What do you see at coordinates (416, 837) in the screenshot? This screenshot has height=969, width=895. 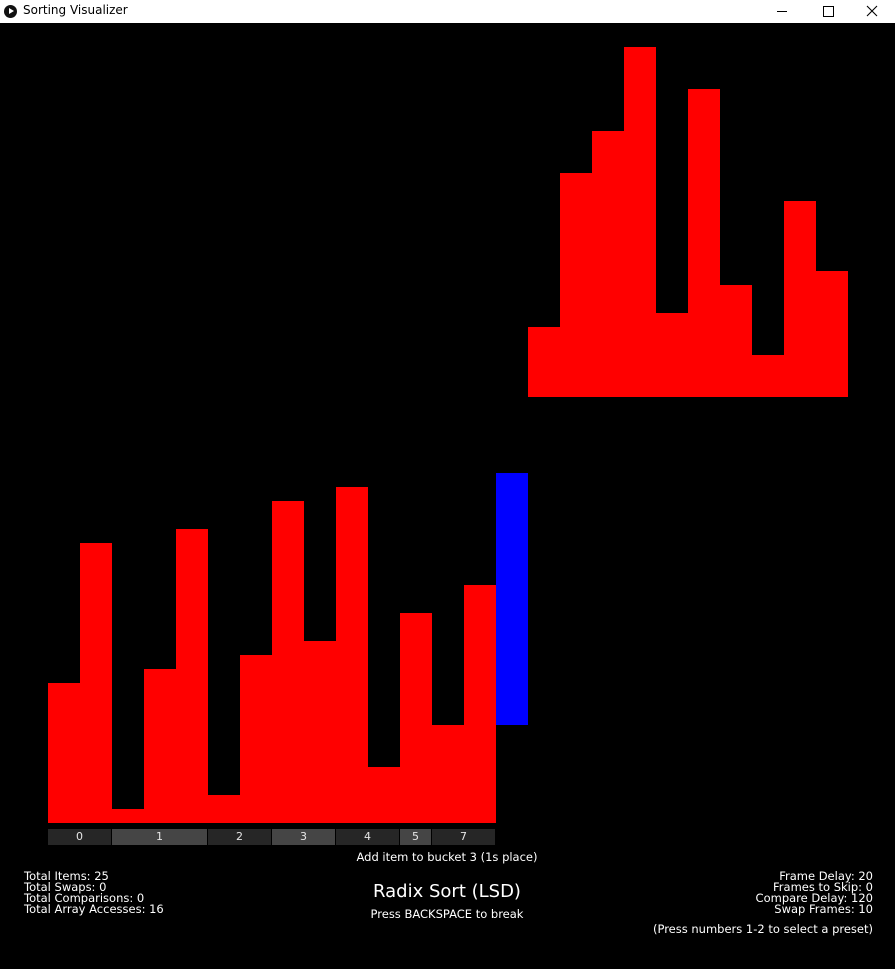 I see `bucket-label: 5` at bounding box center [416, 837].